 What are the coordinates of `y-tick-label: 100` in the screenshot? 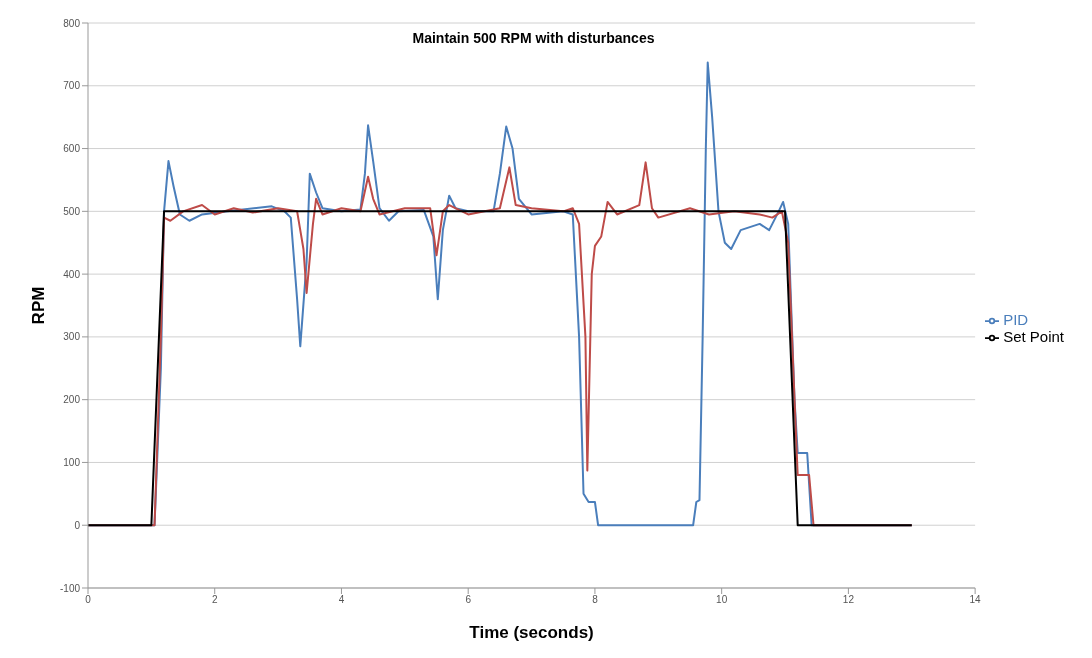 It's located at (72, 462).